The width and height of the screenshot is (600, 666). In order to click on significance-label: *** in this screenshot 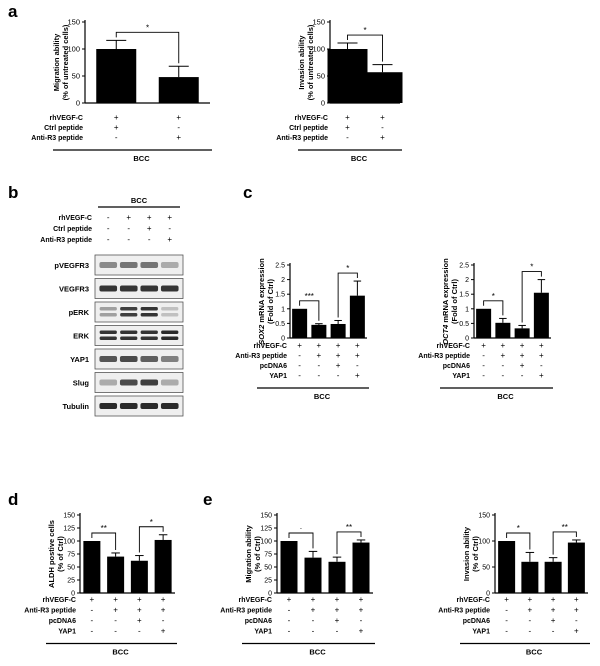, I will do `click(309, 296)`.